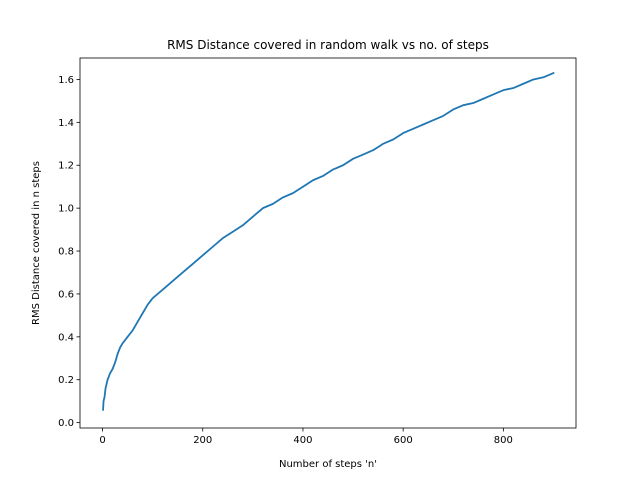 The height and width of the screenshot is (480, 640). Describe the element at coordinates (66, 380) in the screenshot. I see `y-tick-label: 0.2` at that location.